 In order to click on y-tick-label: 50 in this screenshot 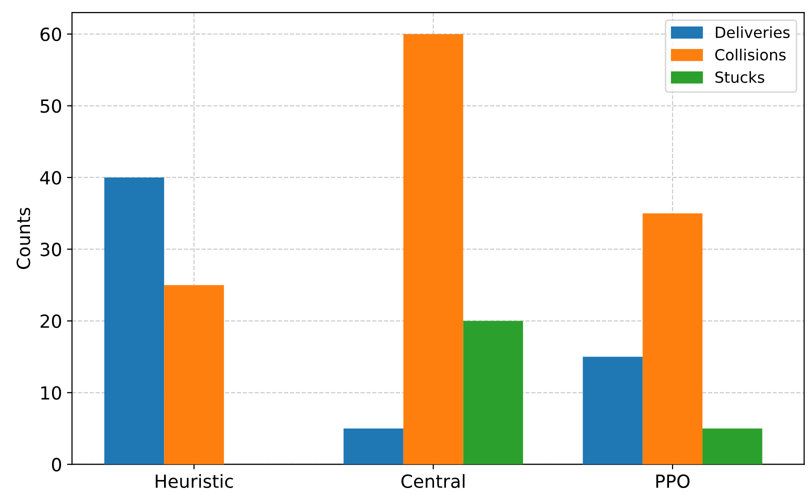, I will do `click(51, 106)`.